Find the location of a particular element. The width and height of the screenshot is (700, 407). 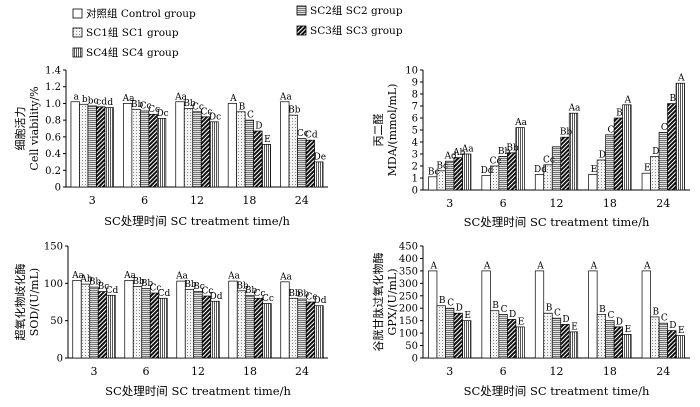

y-tick-label: 2 is located at coordinates (415, 167).